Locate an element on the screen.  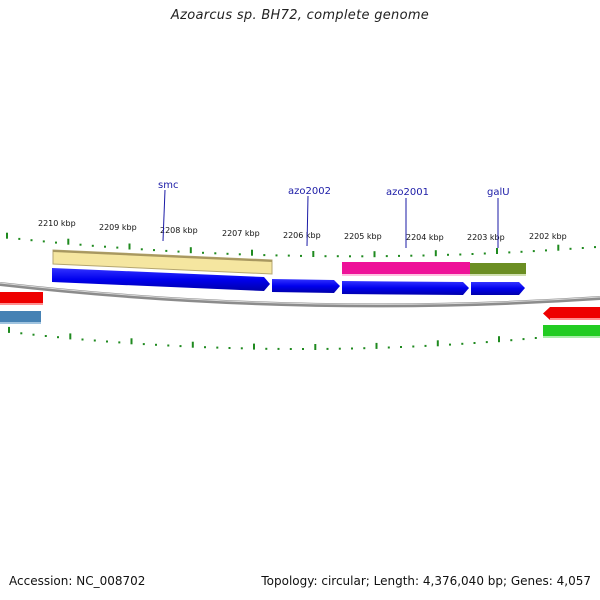
feature-green-right-edge is located at coordinates (571, 337).